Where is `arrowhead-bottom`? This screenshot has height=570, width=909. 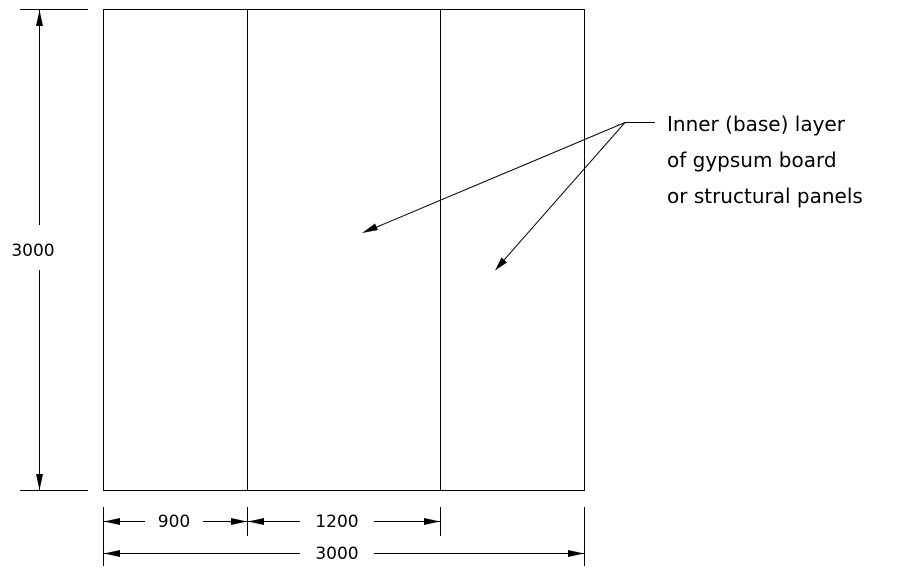 arrowhead-bottom is located at coordinates (39, 482).